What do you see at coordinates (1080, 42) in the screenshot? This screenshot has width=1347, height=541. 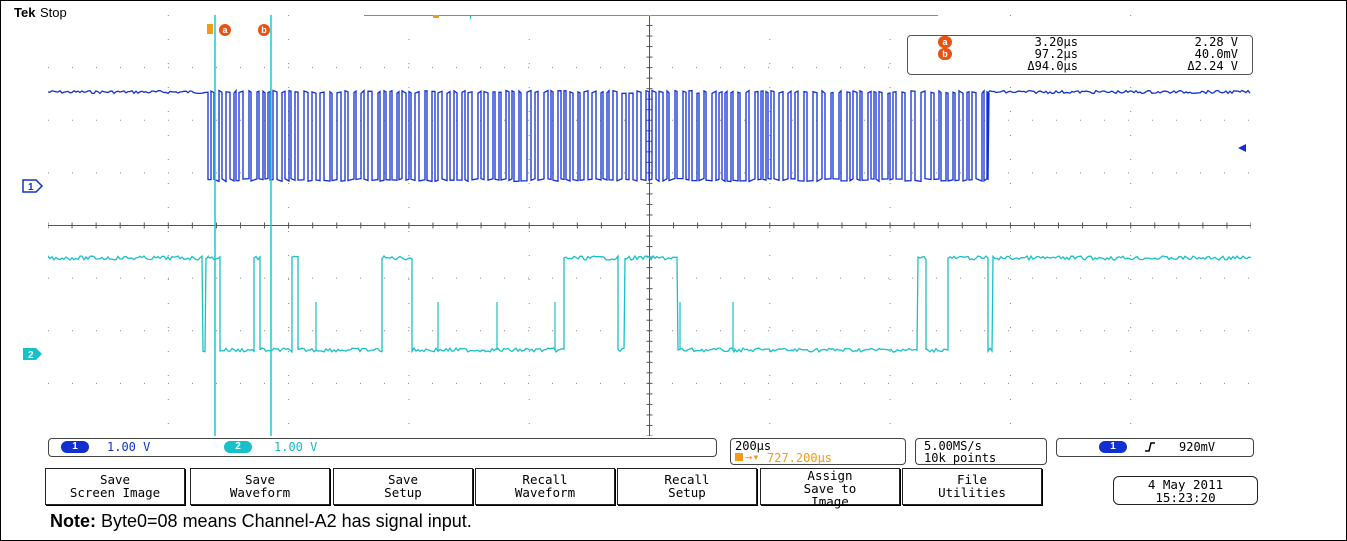 I see `cursor-a-row: a 3.20µs 2.28 V` at bounding box center [1080, 42].